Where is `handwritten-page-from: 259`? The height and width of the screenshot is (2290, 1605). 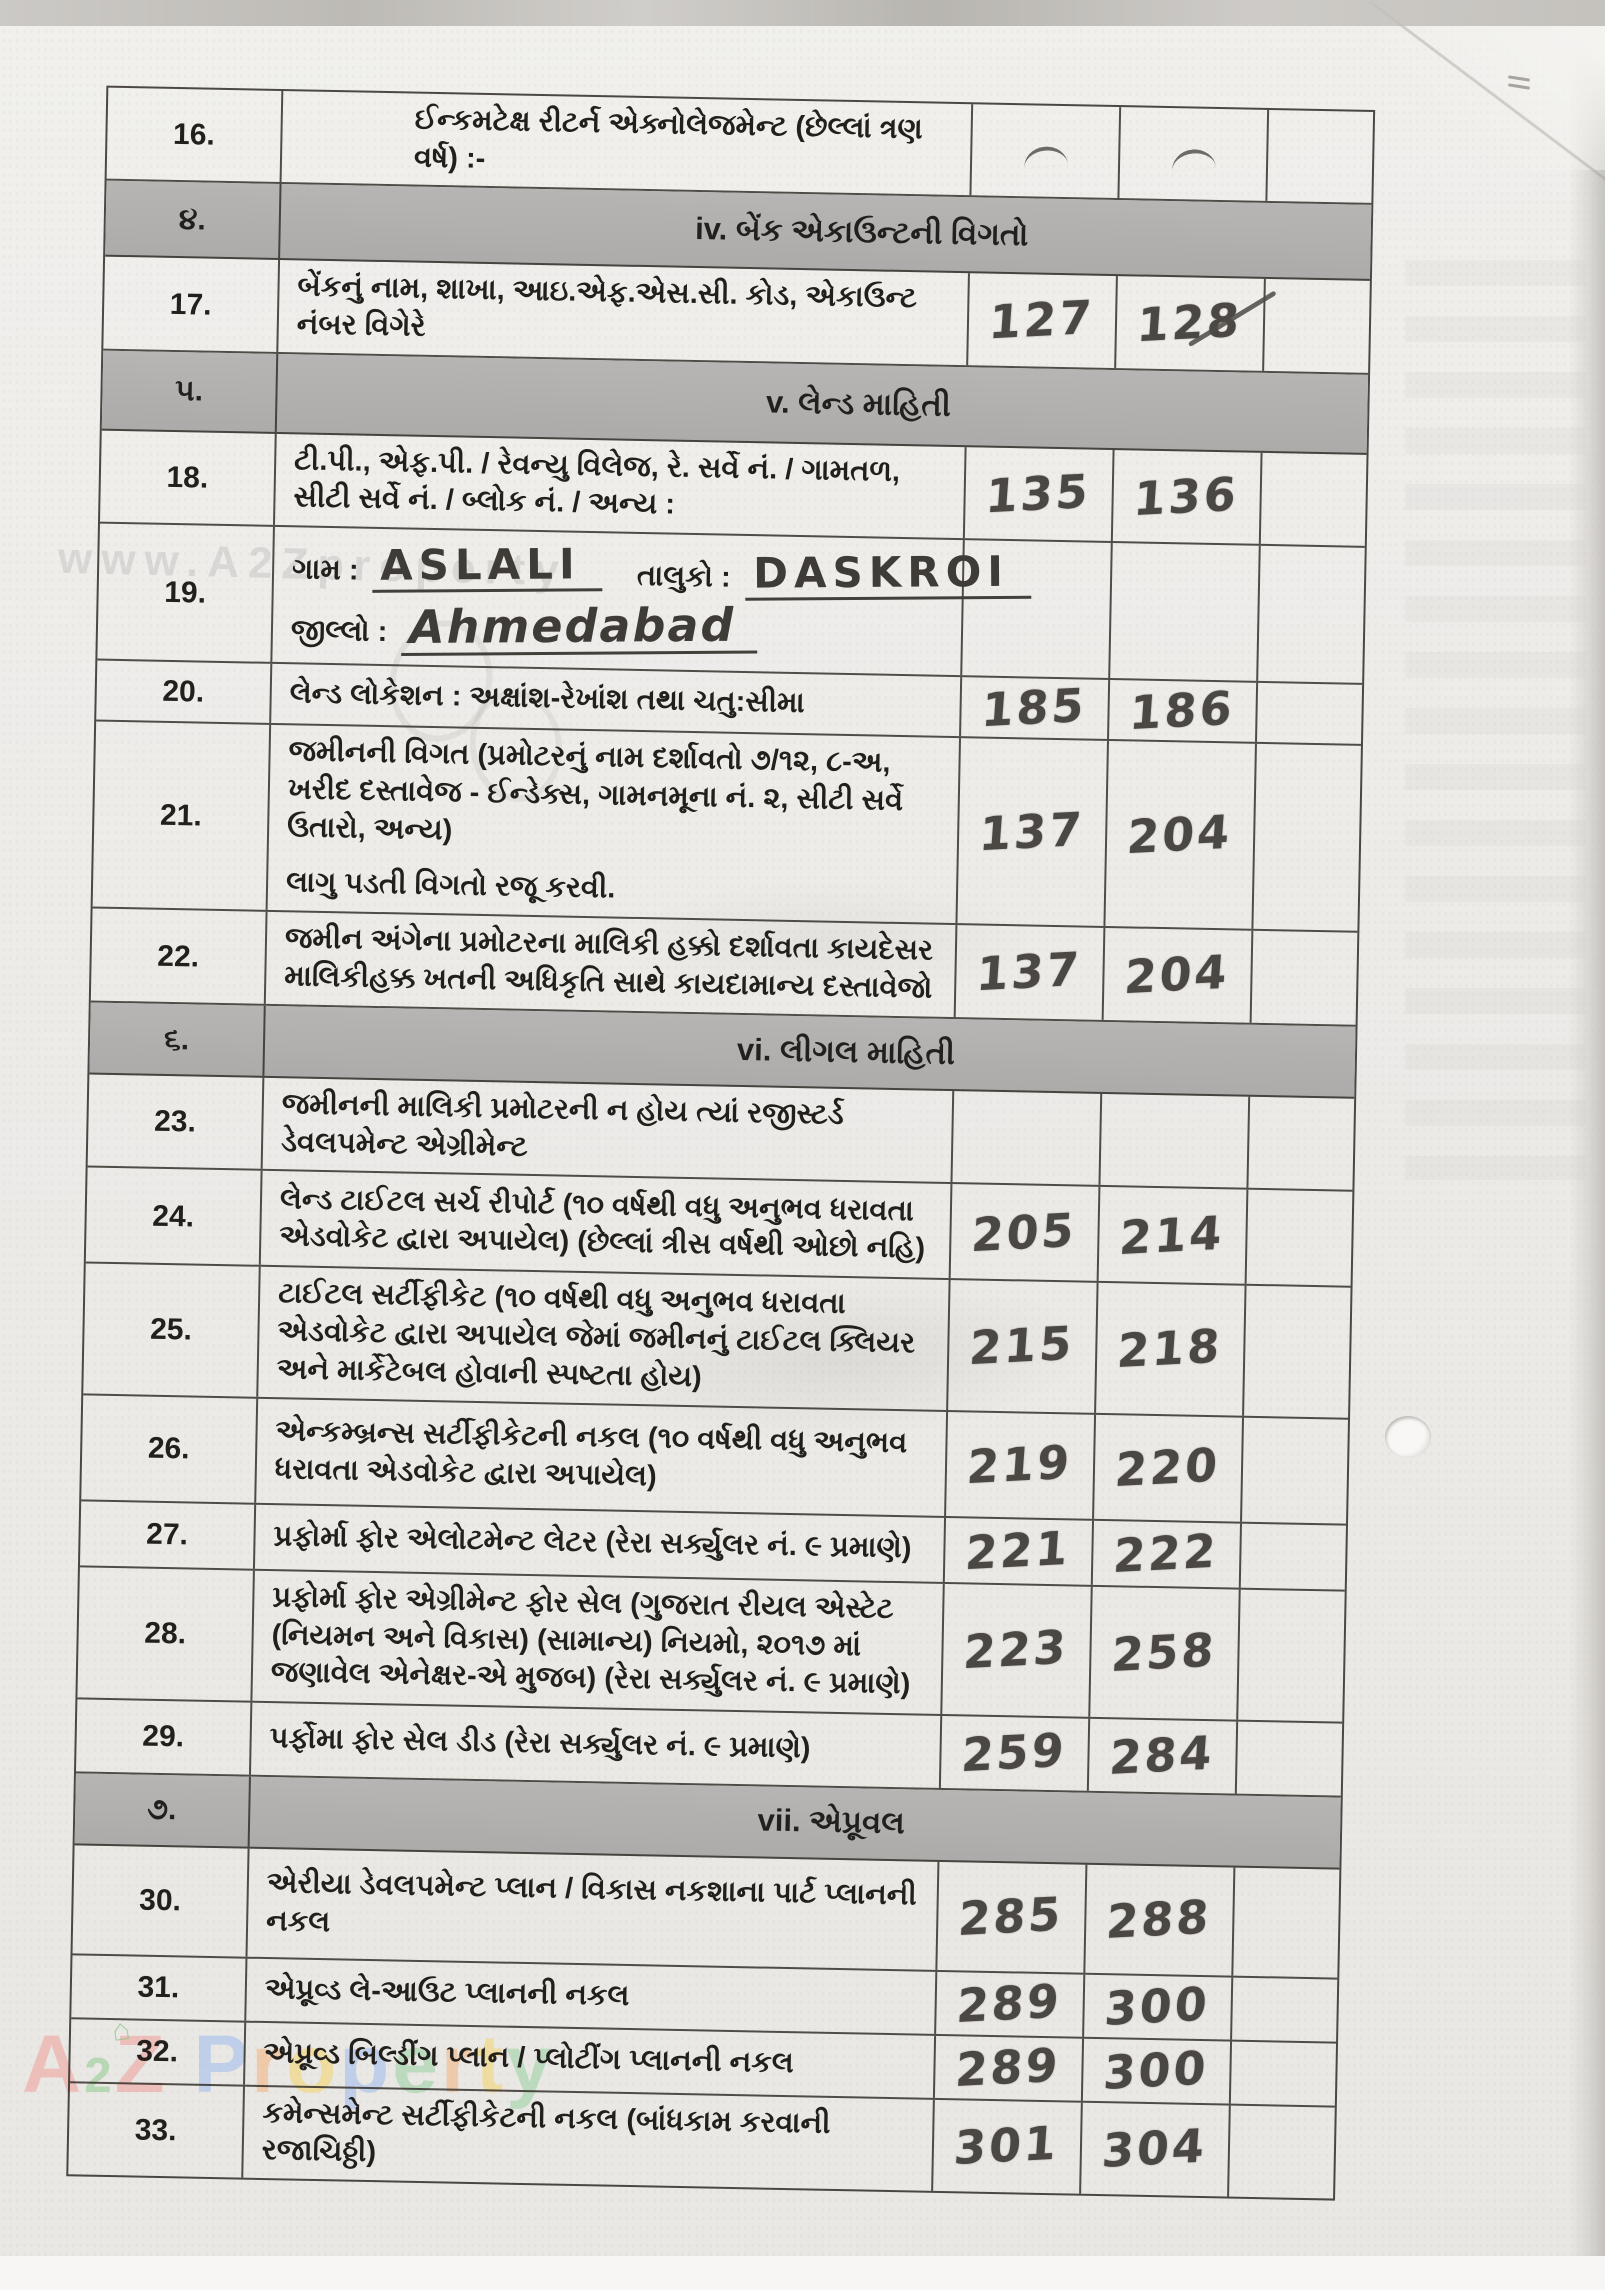
handwritten-page-from: 259 is located at coordinates (1015, 1752).